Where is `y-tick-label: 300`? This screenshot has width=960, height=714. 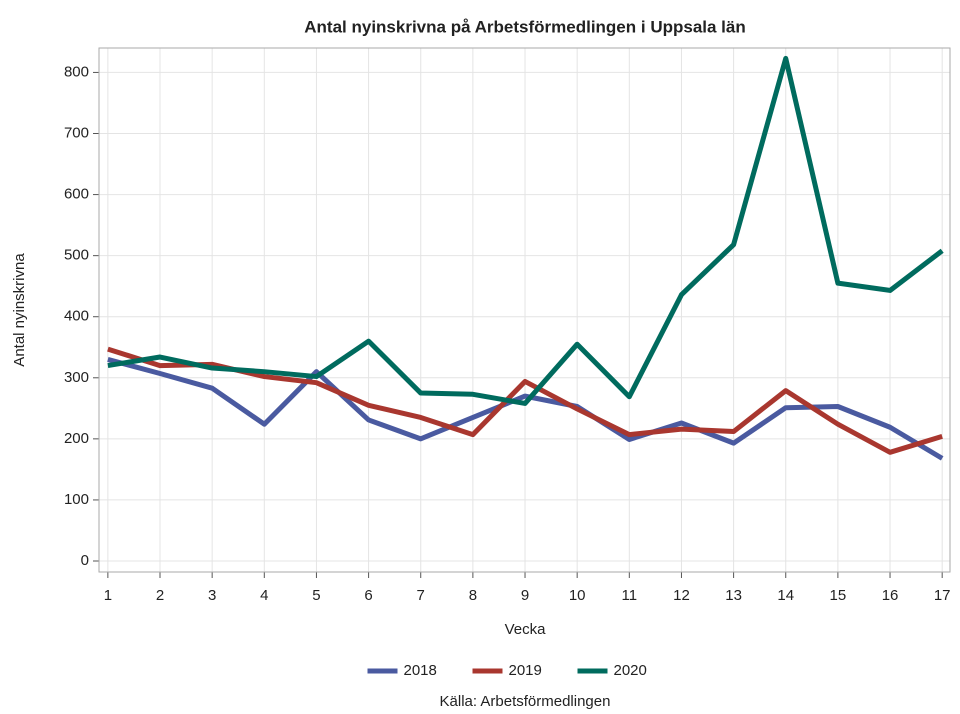
y-tick-label: 300 is located at coordinates (76, 377).